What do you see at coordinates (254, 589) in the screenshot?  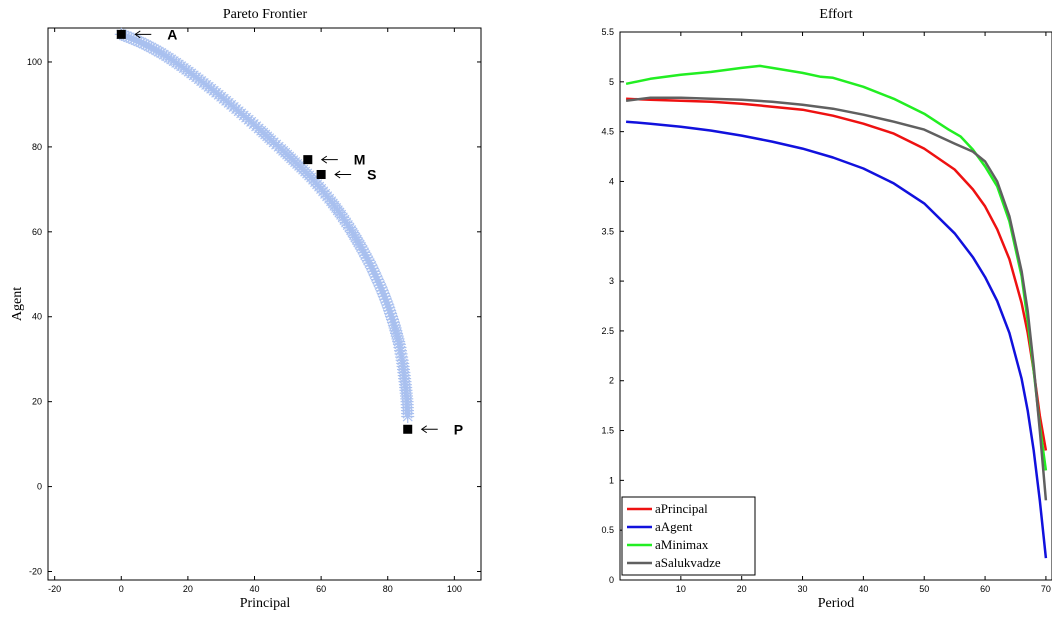 I see `pareto-x-tick-label: 40` at bounding box center [254, 589].